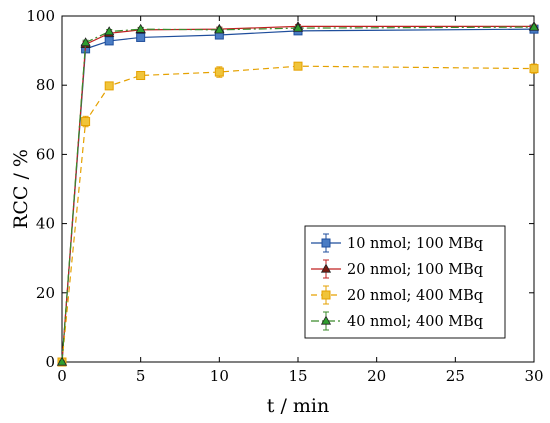 The width and height of the screenshot is (550, 423). Describe the element at coordinates (415, 322) in the screenshot. I see `legend-label: 40 nmol; 400 MBq` at that location.